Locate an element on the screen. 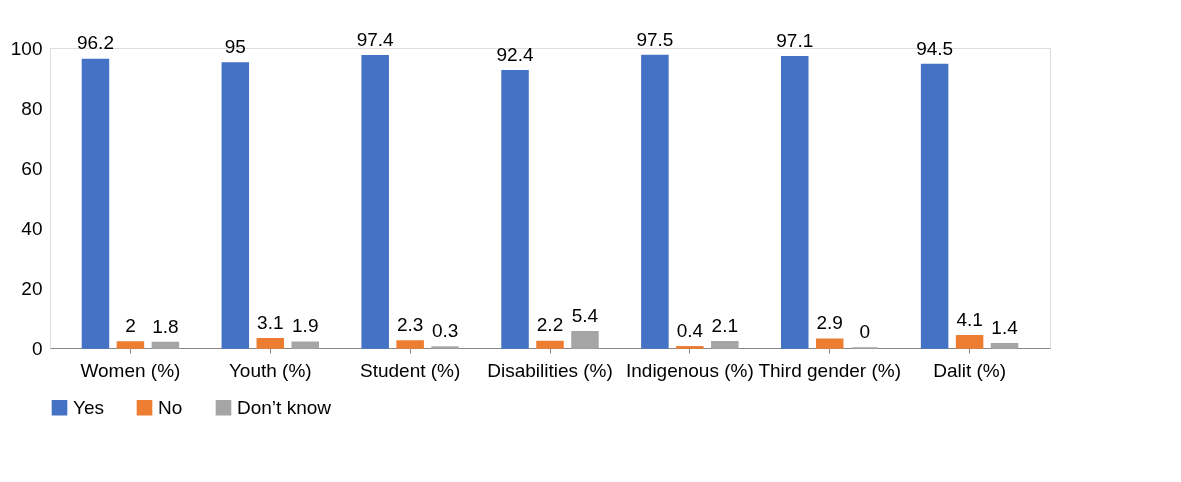  legend-label: No is located at coordinates (170, 407).